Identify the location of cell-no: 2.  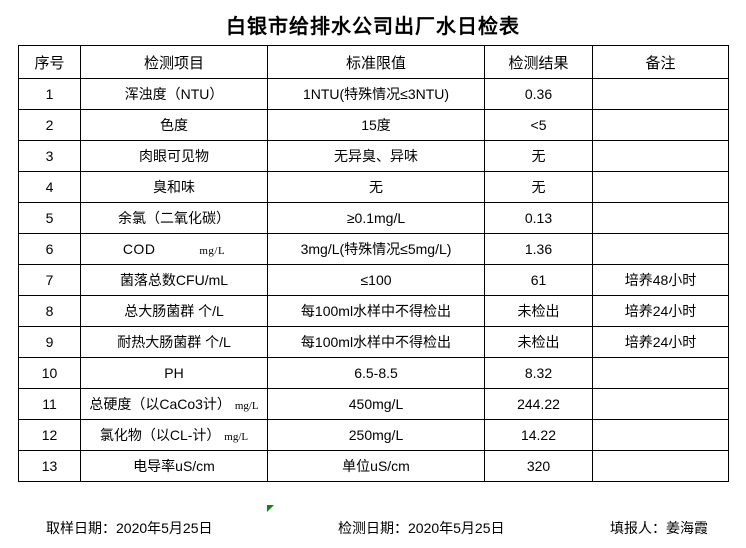
(49, 125).